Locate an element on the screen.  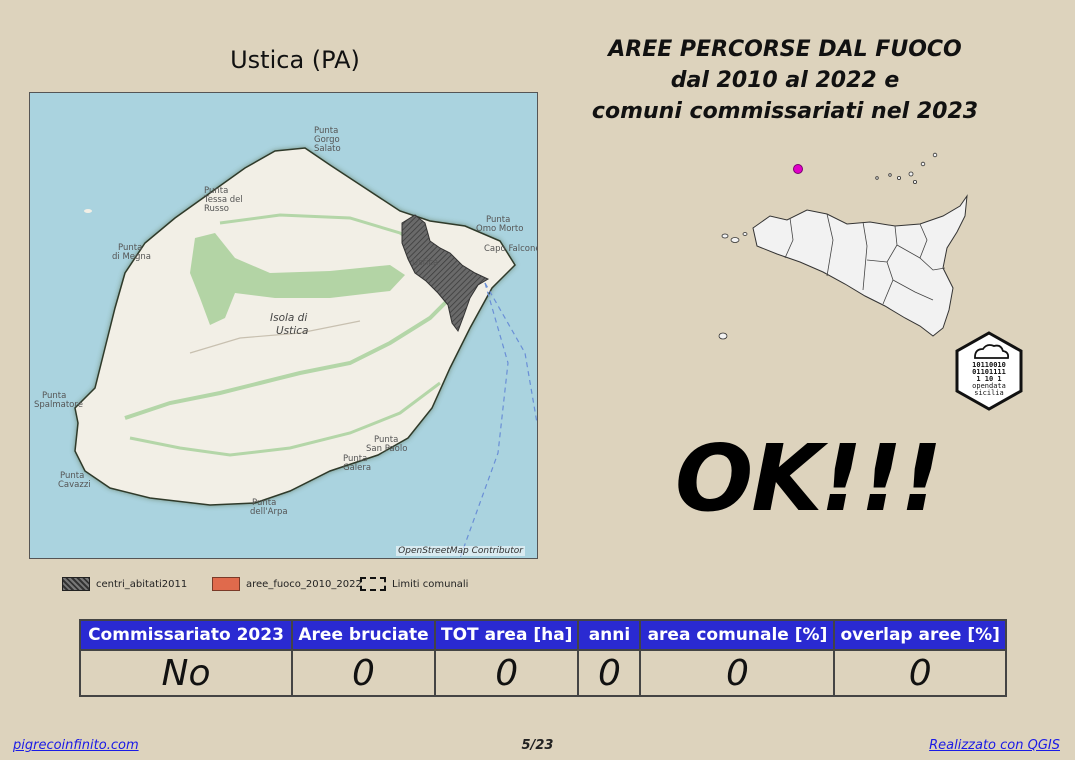
legend-item-aree: aree_fuoco_2010_2022 is located at coordinates (287, 584).